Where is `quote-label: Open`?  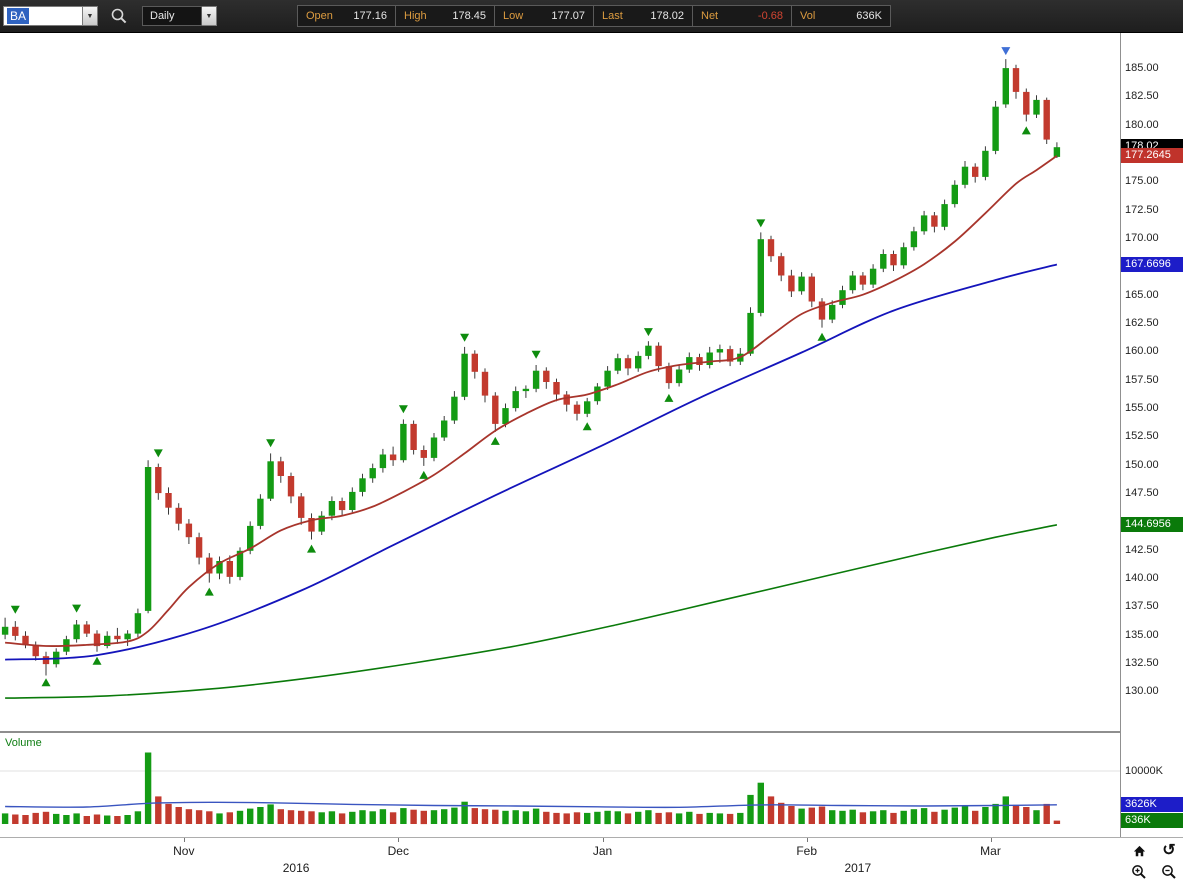
quote-label: Open is located at coordinates (319, 16).